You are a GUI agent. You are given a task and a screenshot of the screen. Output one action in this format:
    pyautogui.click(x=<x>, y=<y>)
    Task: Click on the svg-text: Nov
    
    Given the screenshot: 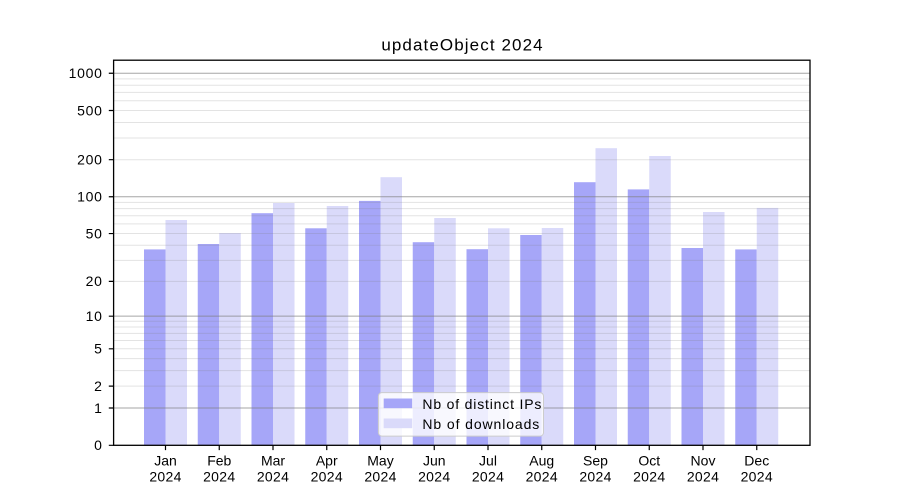 What is the action you would take?
    pyautogui.click(x=703, y=461)
    